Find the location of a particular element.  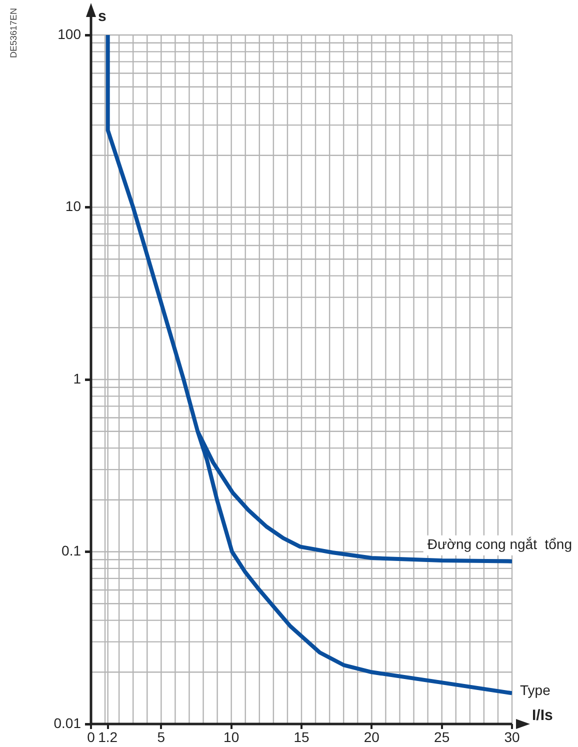

x-tick-label: 25 is located at coordinates (442, 736).